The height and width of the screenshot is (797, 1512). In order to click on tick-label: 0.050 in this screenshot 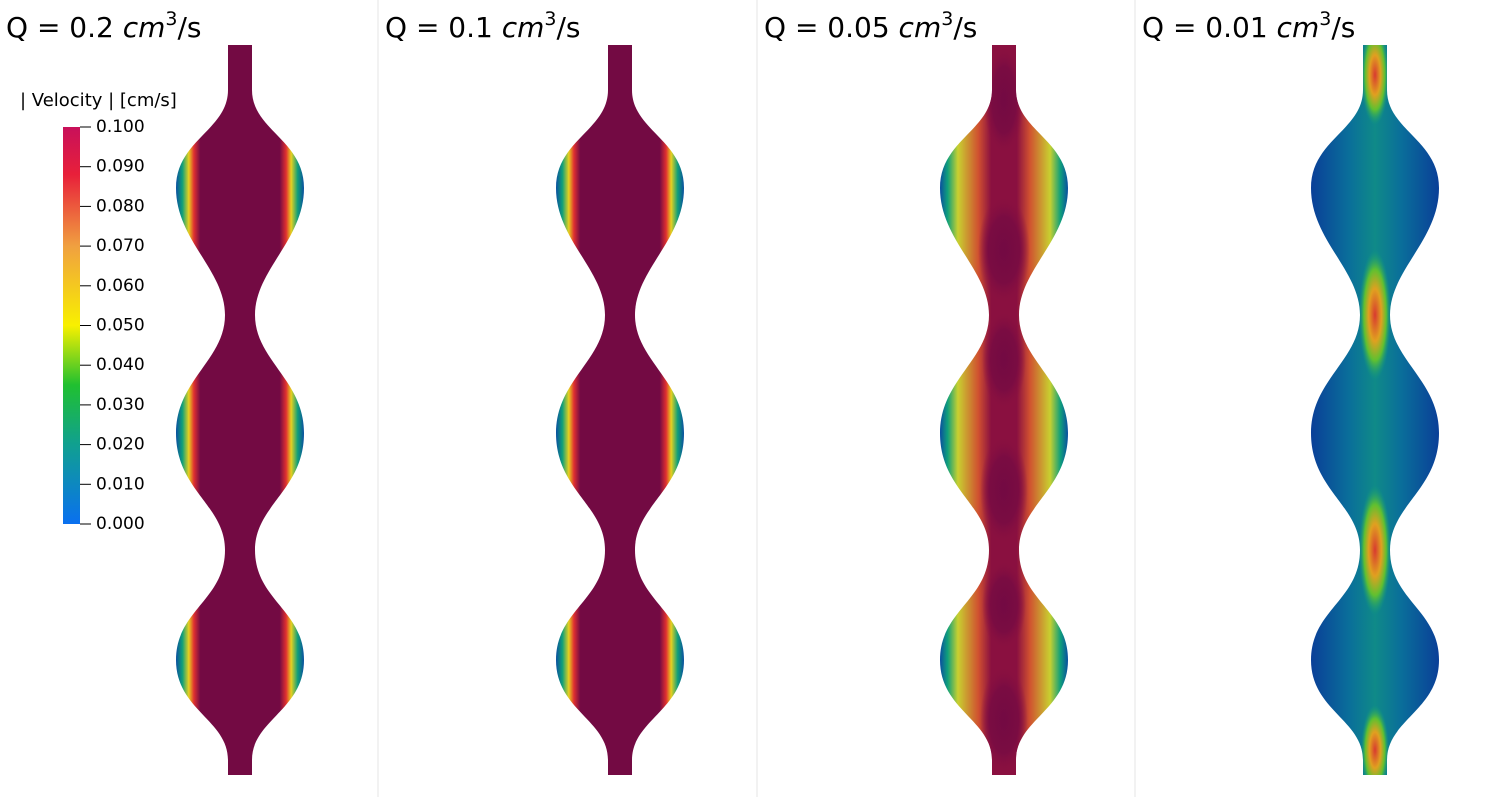, I will do `click(120, 326)`.